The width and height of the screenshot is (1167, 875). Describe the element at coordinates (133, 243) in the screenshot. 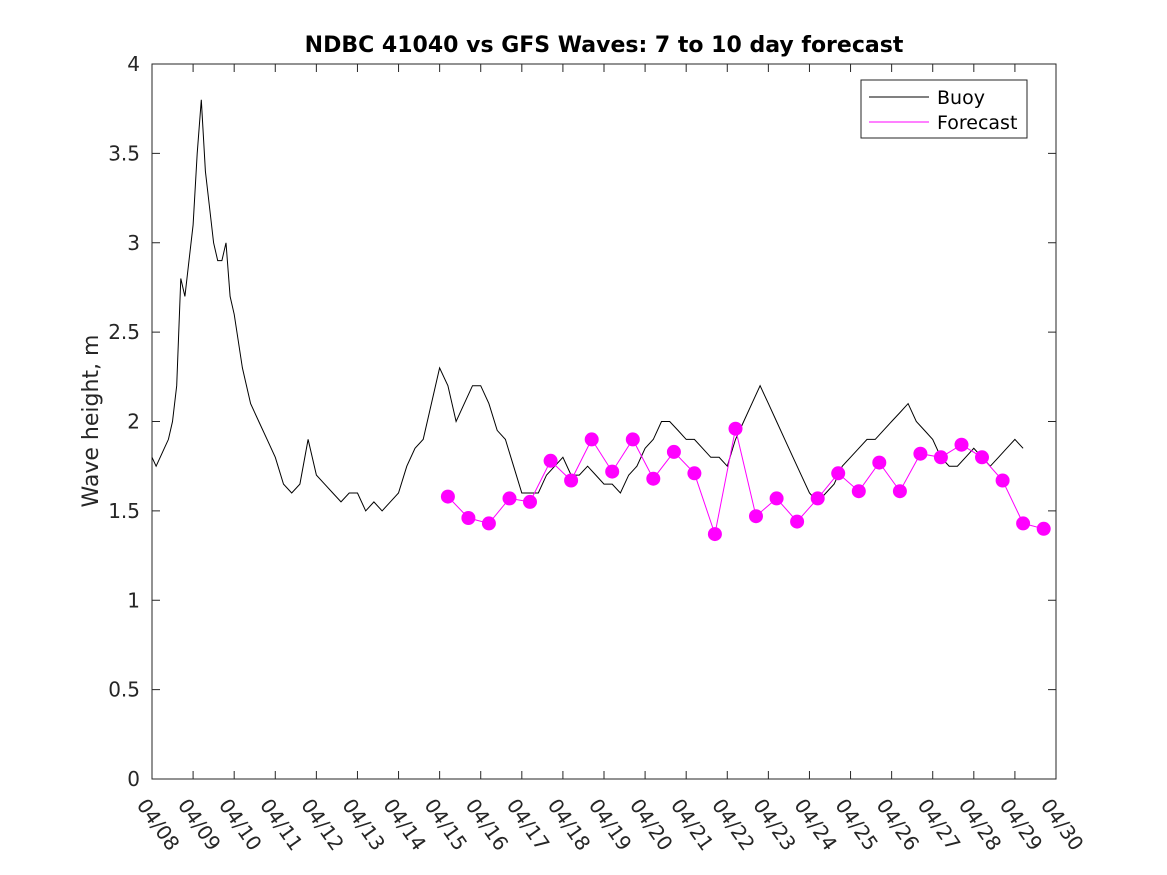

I see `y-tick-label: 3` at that location.